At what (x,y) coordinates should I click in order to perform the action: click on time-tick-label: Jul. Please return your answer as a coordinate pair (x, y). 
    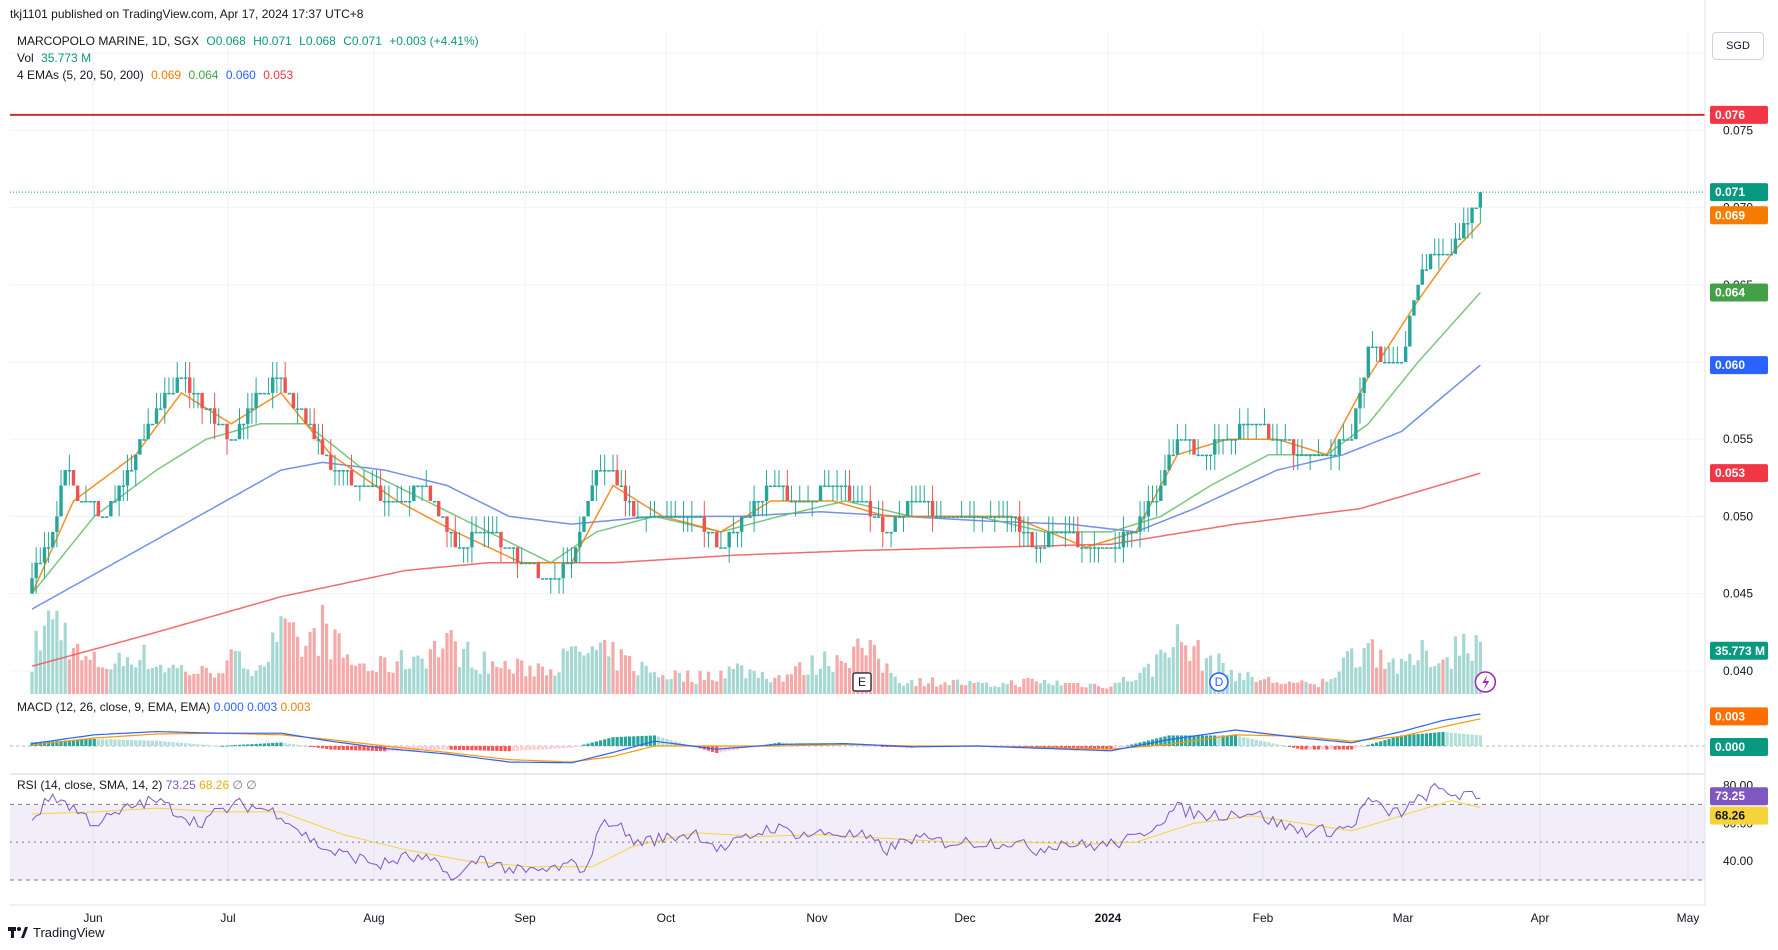
    Looking at the image, I should click on (227, 918).